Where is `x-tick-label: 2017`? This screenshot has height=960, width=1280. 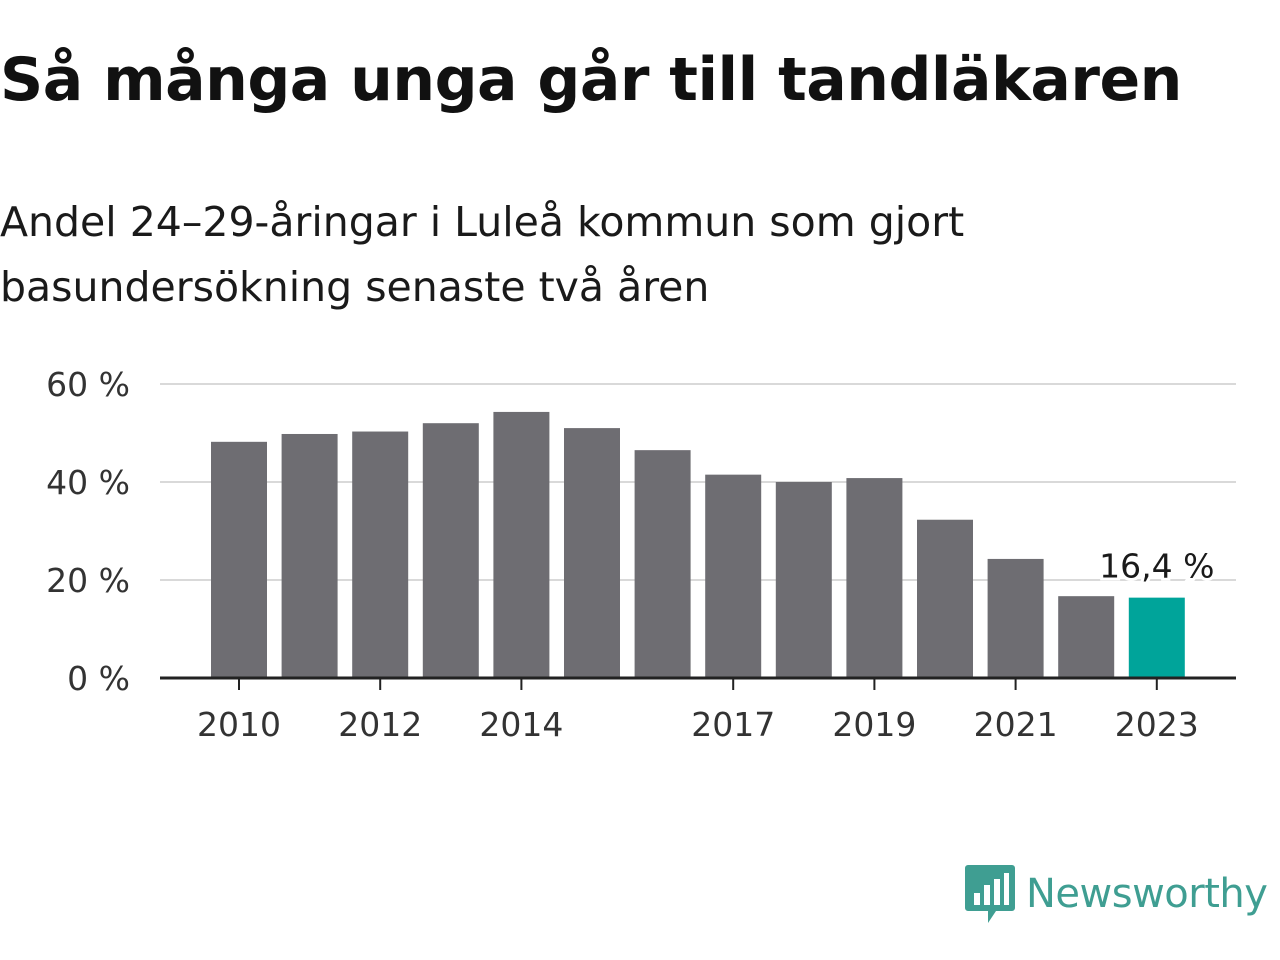 x-tick-label: 2017 is located at coordinates (733, 724).